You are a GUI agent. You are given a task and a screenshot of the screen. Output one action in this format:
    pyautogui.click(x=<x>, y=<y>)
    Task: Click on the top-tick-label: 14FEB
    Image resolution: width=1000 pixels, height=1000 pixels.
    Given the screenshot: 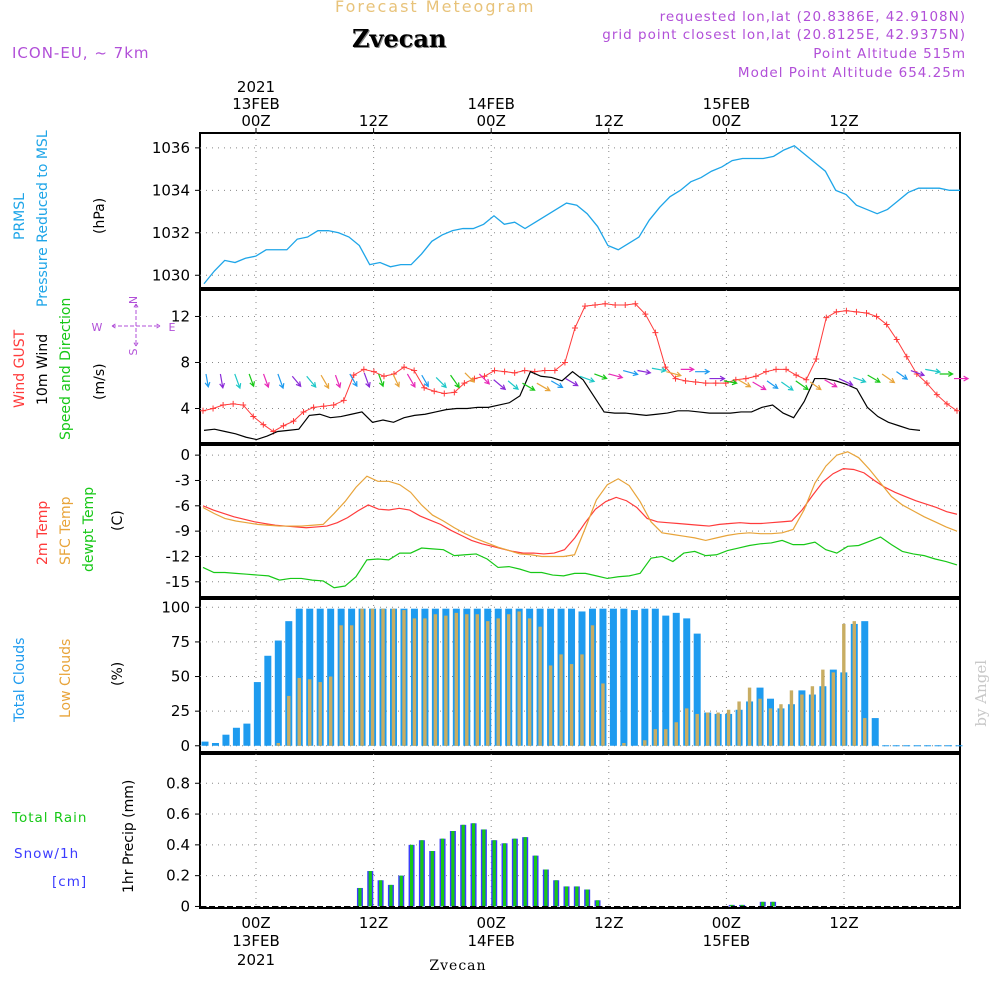 What is the action you would take?
    pyautogui.click(x=490, y=104)
    